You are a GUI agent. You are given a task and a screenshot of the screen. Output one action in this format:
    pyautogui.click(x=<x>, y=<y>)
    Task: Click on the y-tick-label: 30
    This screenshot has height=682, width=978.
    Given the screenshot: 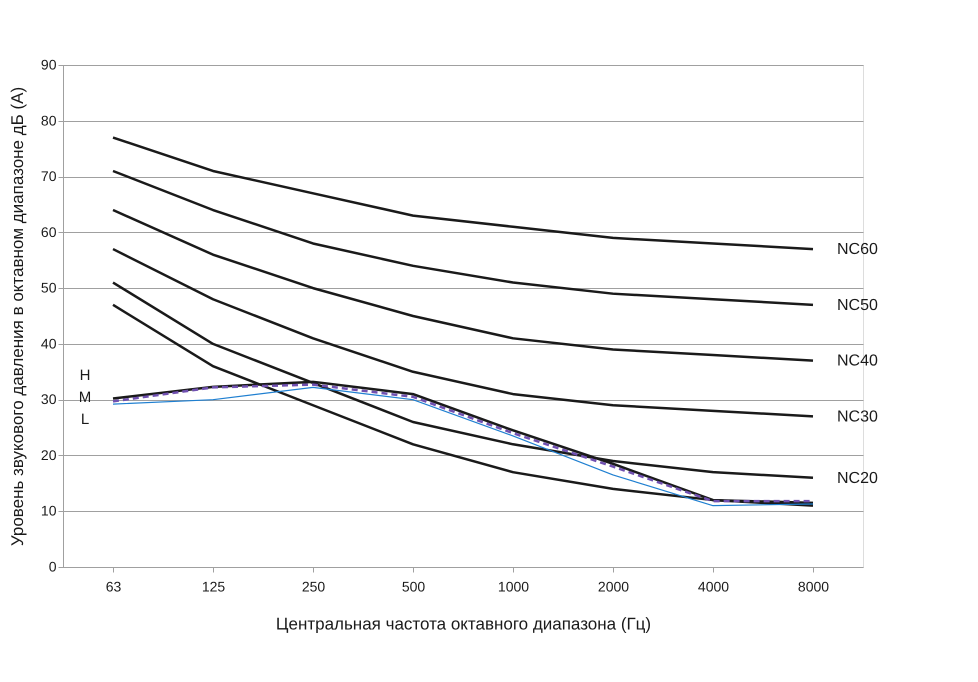 What is the action you would take?
    pyautogui.click(x=48, y=399)
    